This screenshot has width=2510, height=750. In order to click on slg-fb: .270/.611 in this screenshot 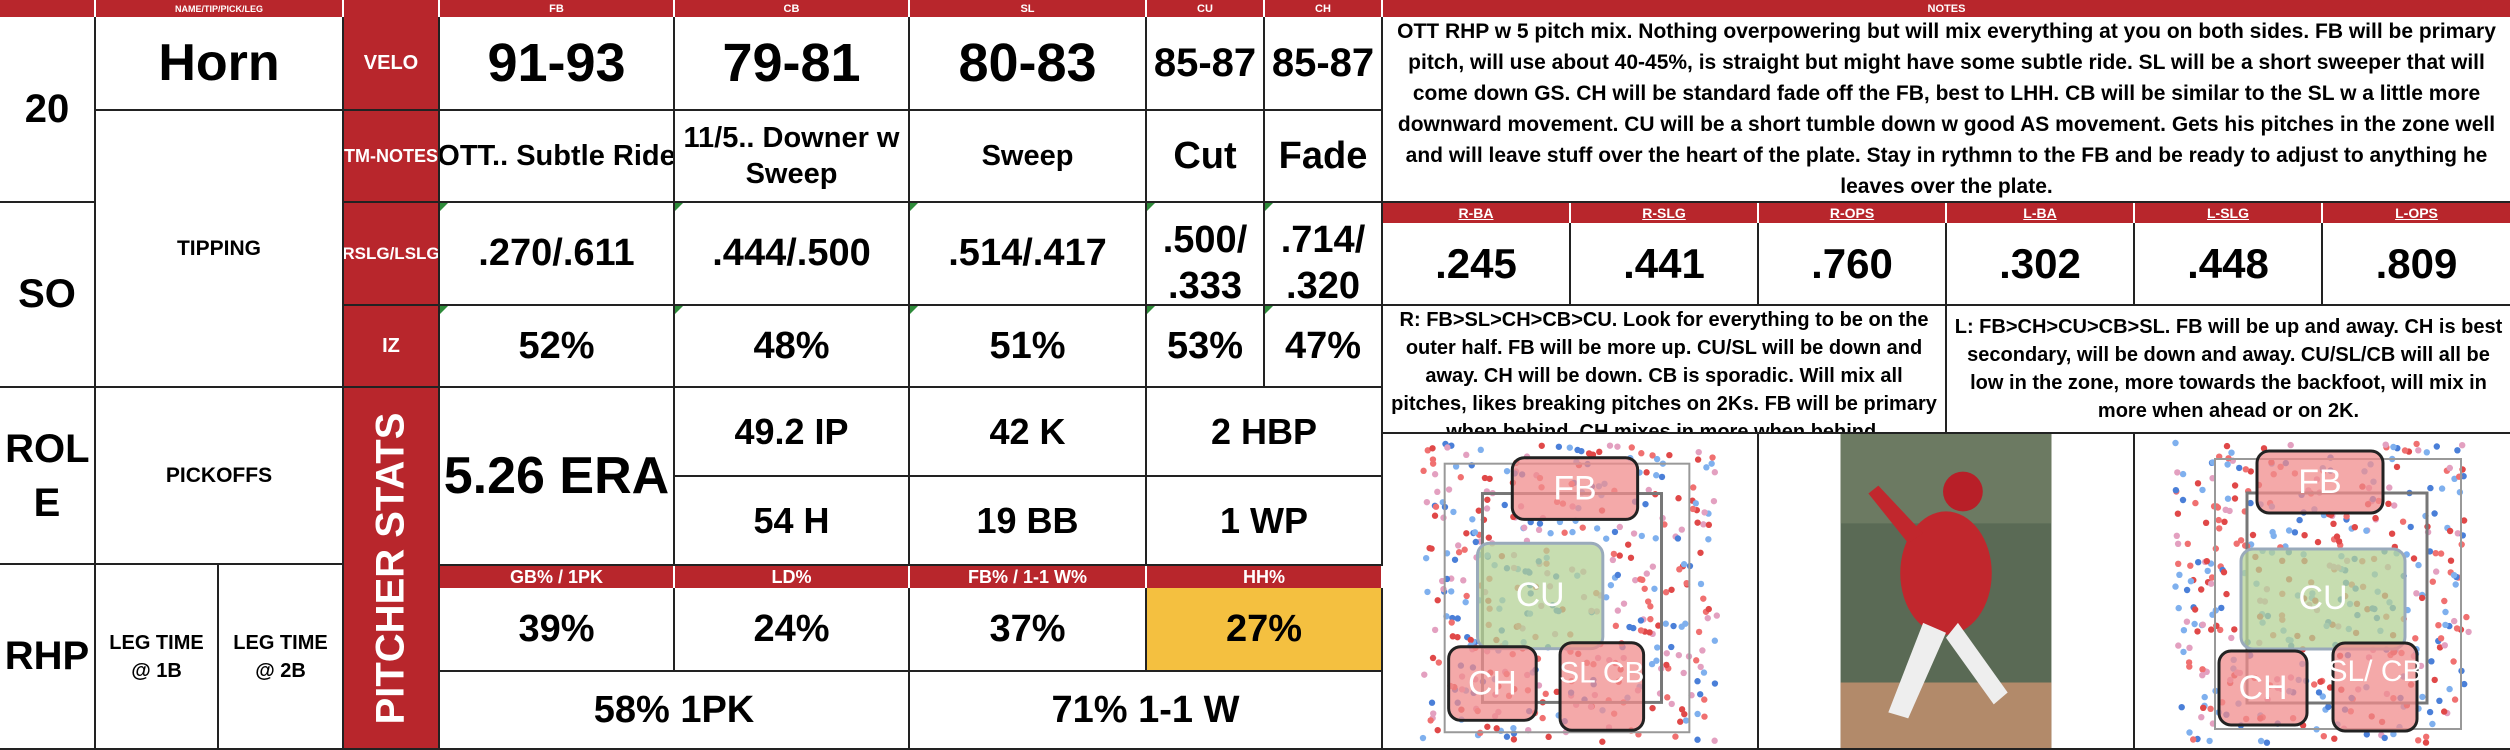, I will do `click(557, 254)`.